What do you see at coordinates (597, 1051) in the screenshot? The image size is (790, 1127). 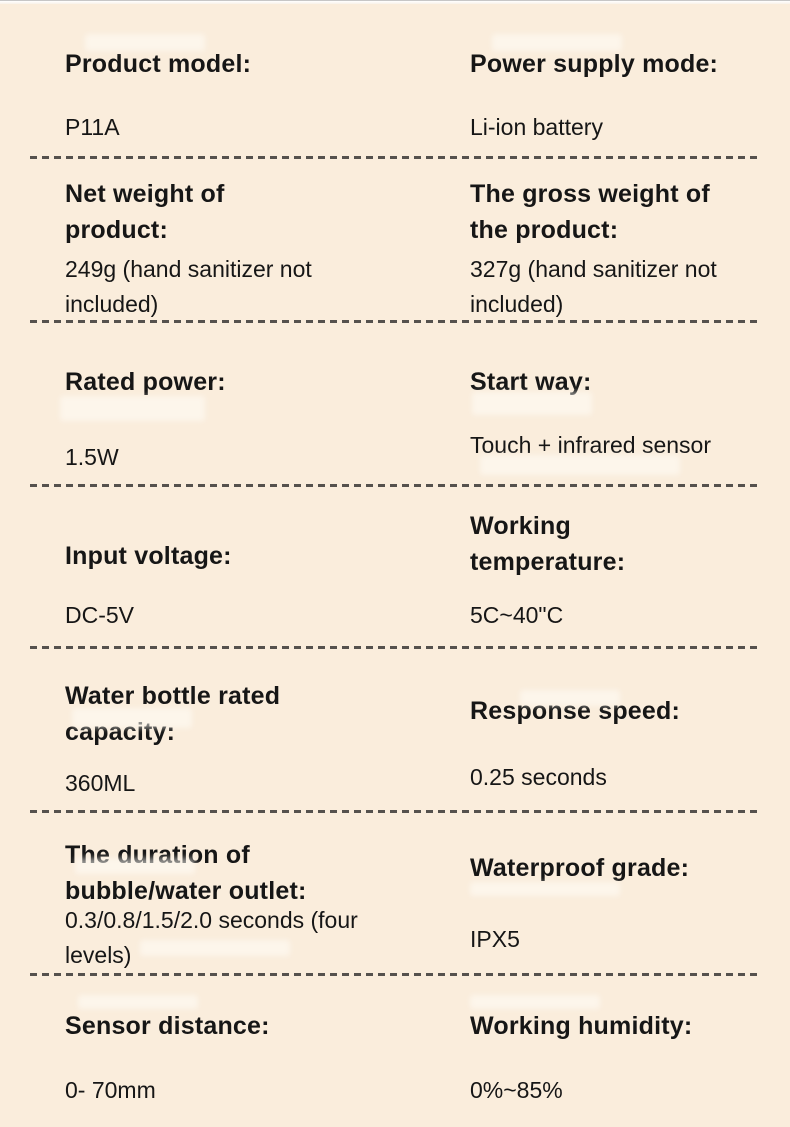 I see `working-humidity-cell: Working humidity: 0%~85%` at bounding box center [597, 1051].